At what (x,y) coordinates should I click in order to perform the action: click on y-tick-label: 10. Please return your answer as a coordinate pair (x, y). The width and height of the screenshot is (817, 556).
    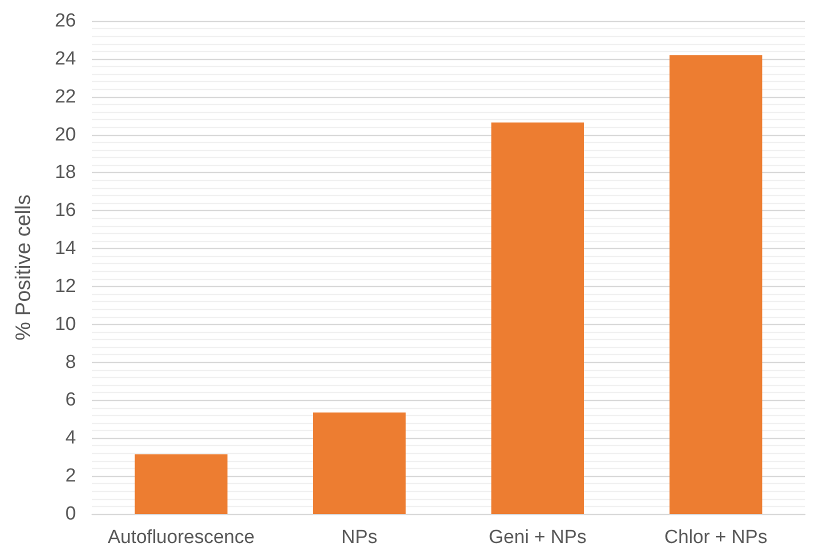
    Looking at the image, I should click on (65, 324).